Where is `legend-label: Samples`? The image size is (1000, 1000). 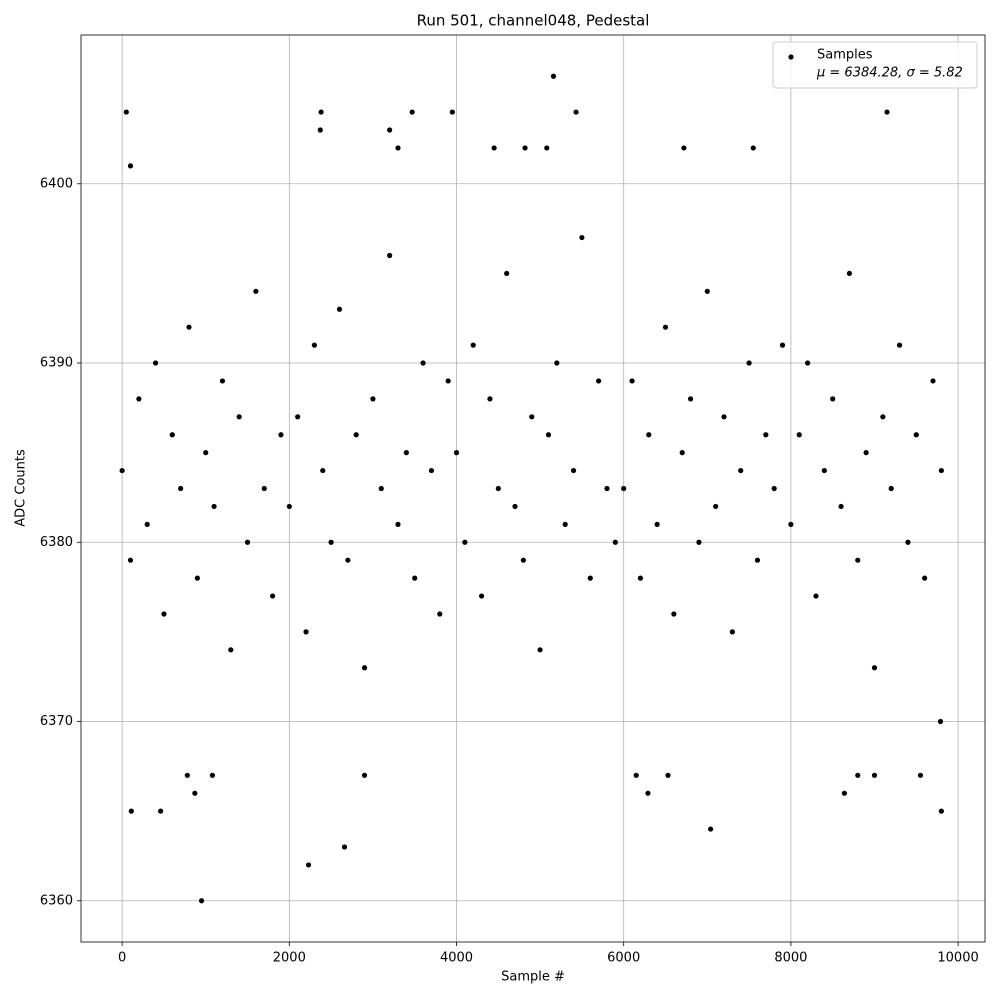 legend-label: Samples is located at coordinates (845, 55).